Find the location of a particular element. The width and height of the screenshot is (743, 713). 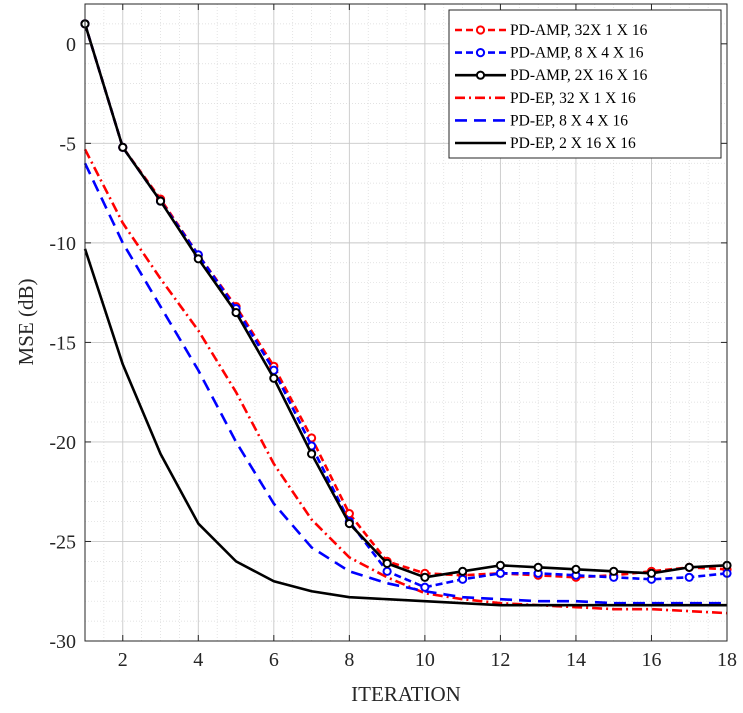

legend-label: PD-EP, 8 X 4 X 16 is located at coordinates (569, 120).